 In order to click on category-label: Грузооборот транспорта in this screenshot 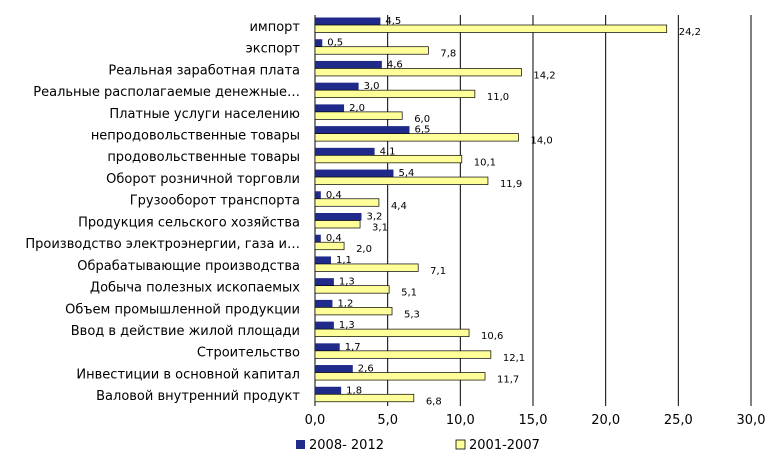, I will do `click(215, 201)`.